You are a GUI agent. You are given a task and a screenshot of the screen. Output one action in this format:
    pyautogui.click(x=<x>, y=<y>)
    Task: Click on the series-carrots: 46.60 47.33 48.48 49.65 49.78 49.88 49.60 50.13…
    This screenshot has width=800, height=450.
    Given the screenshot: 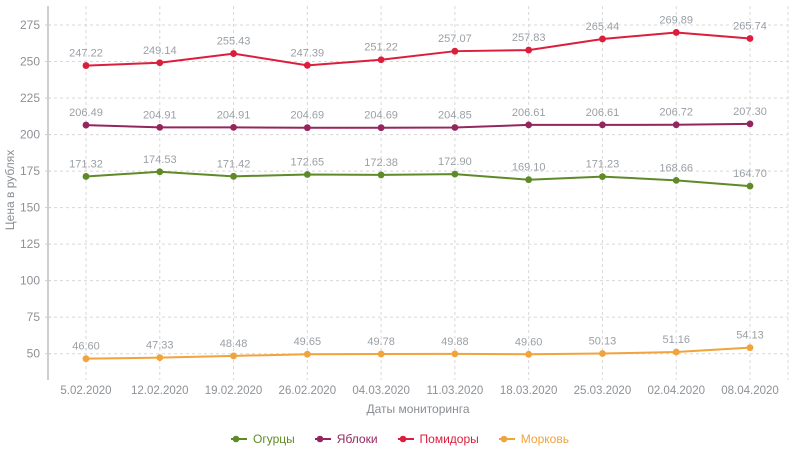 What is the action you would take?
    pyautogui.click(x=418, y=346)
    